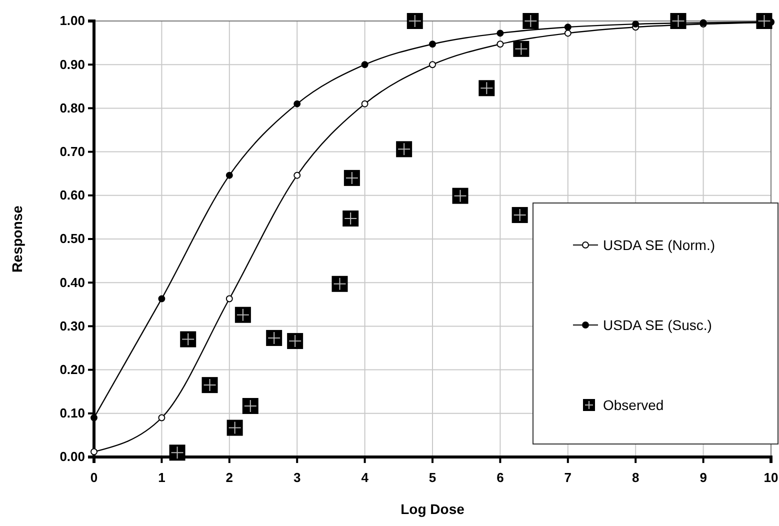 This screenshot has height=526, width=779. I want to click on y-tick-label: 0.60, so click(72, 195).